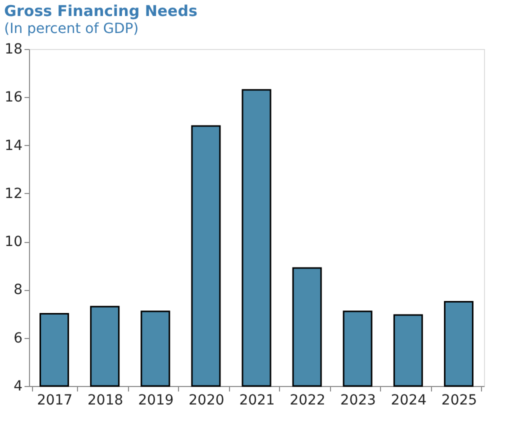 This screenshot has width=513, height=440. I want to click on y-tick-label: 18, so click(13, 50).